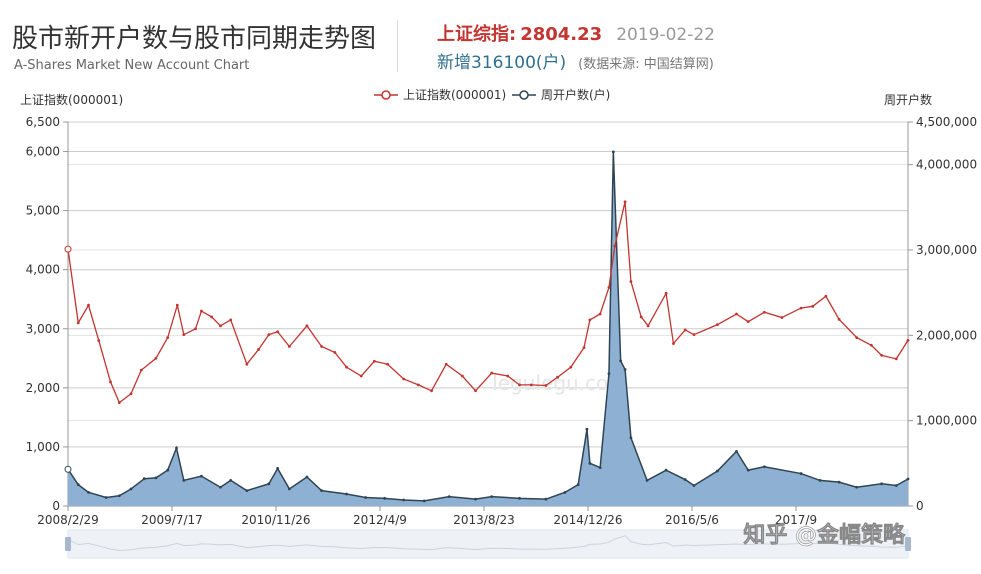 Image resolution: width=981 pixels, height=574 pixels. What do you see at coordinates (946, 122) in the screenshot?
I see `right-tick-label: 4,500,000` at bounding box center [946, 122].